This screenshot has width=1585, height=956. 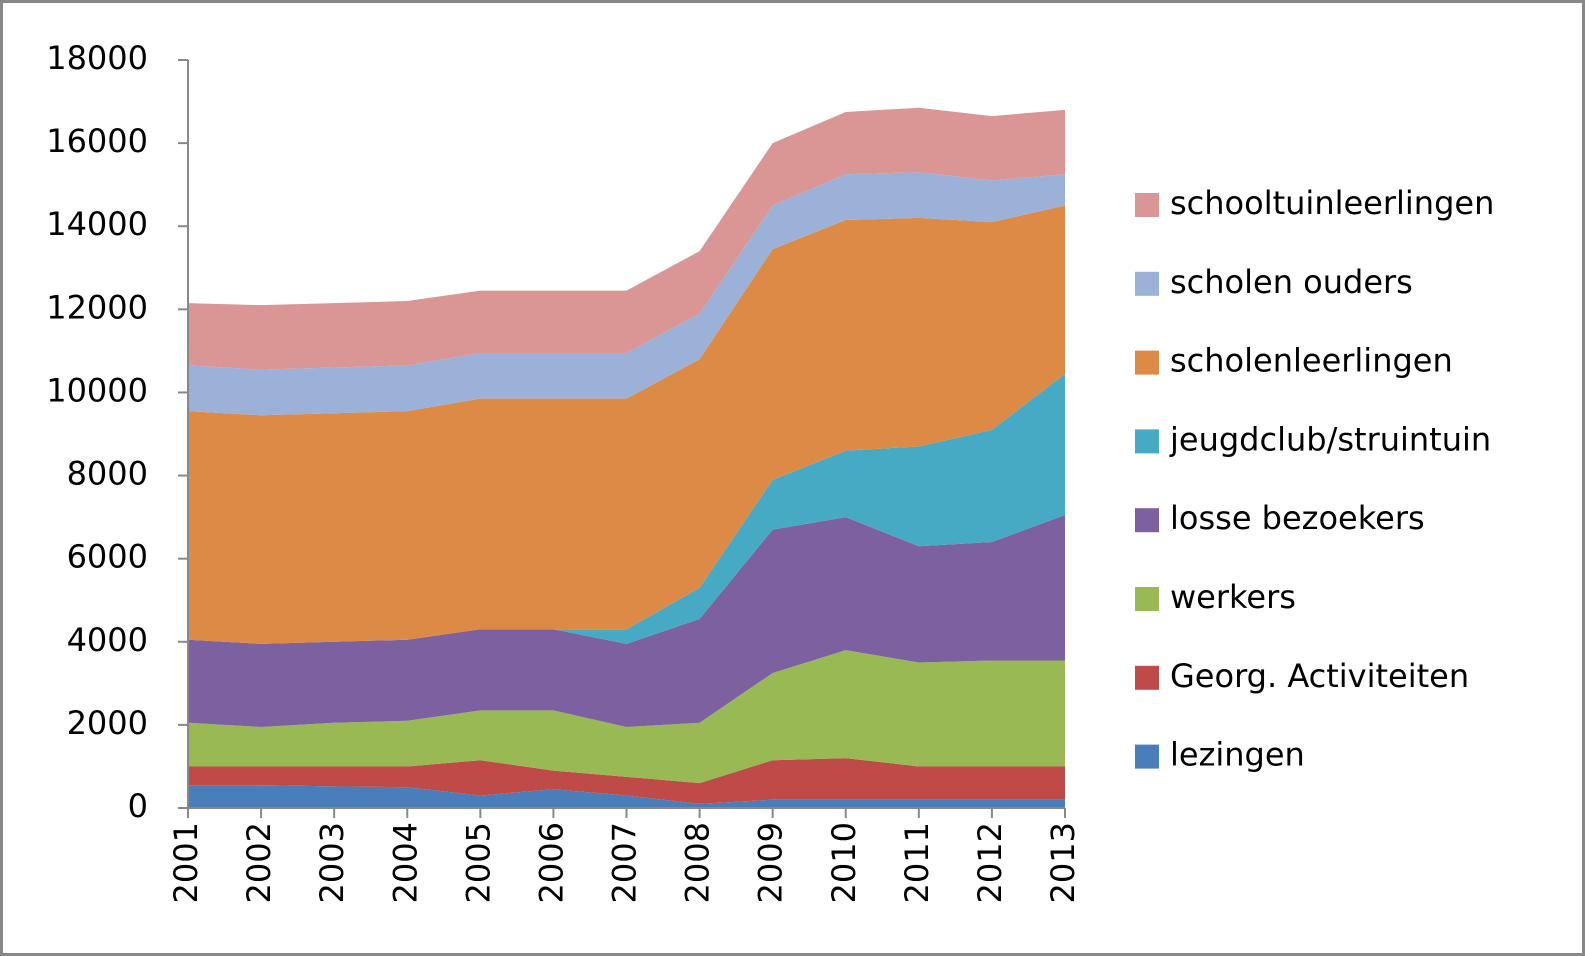 What do you see at coordinates (1330, 439) in the screenshot?
I see `legend-label: jeugdclub/struintuin` at bounding box center [1330, 439].